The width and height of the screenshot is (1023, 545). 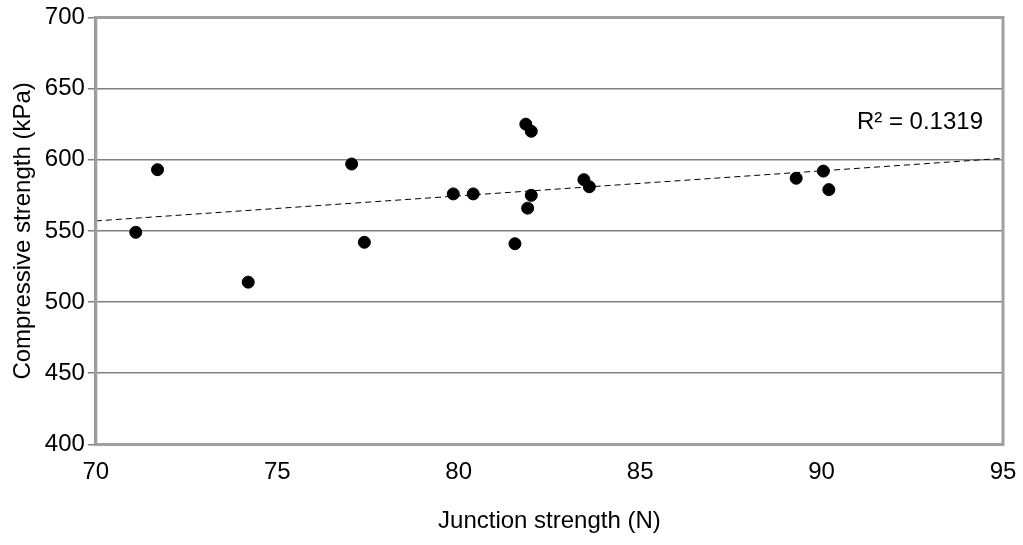 I want to click on x-tick-label: 75, so click(x=277, y=471).